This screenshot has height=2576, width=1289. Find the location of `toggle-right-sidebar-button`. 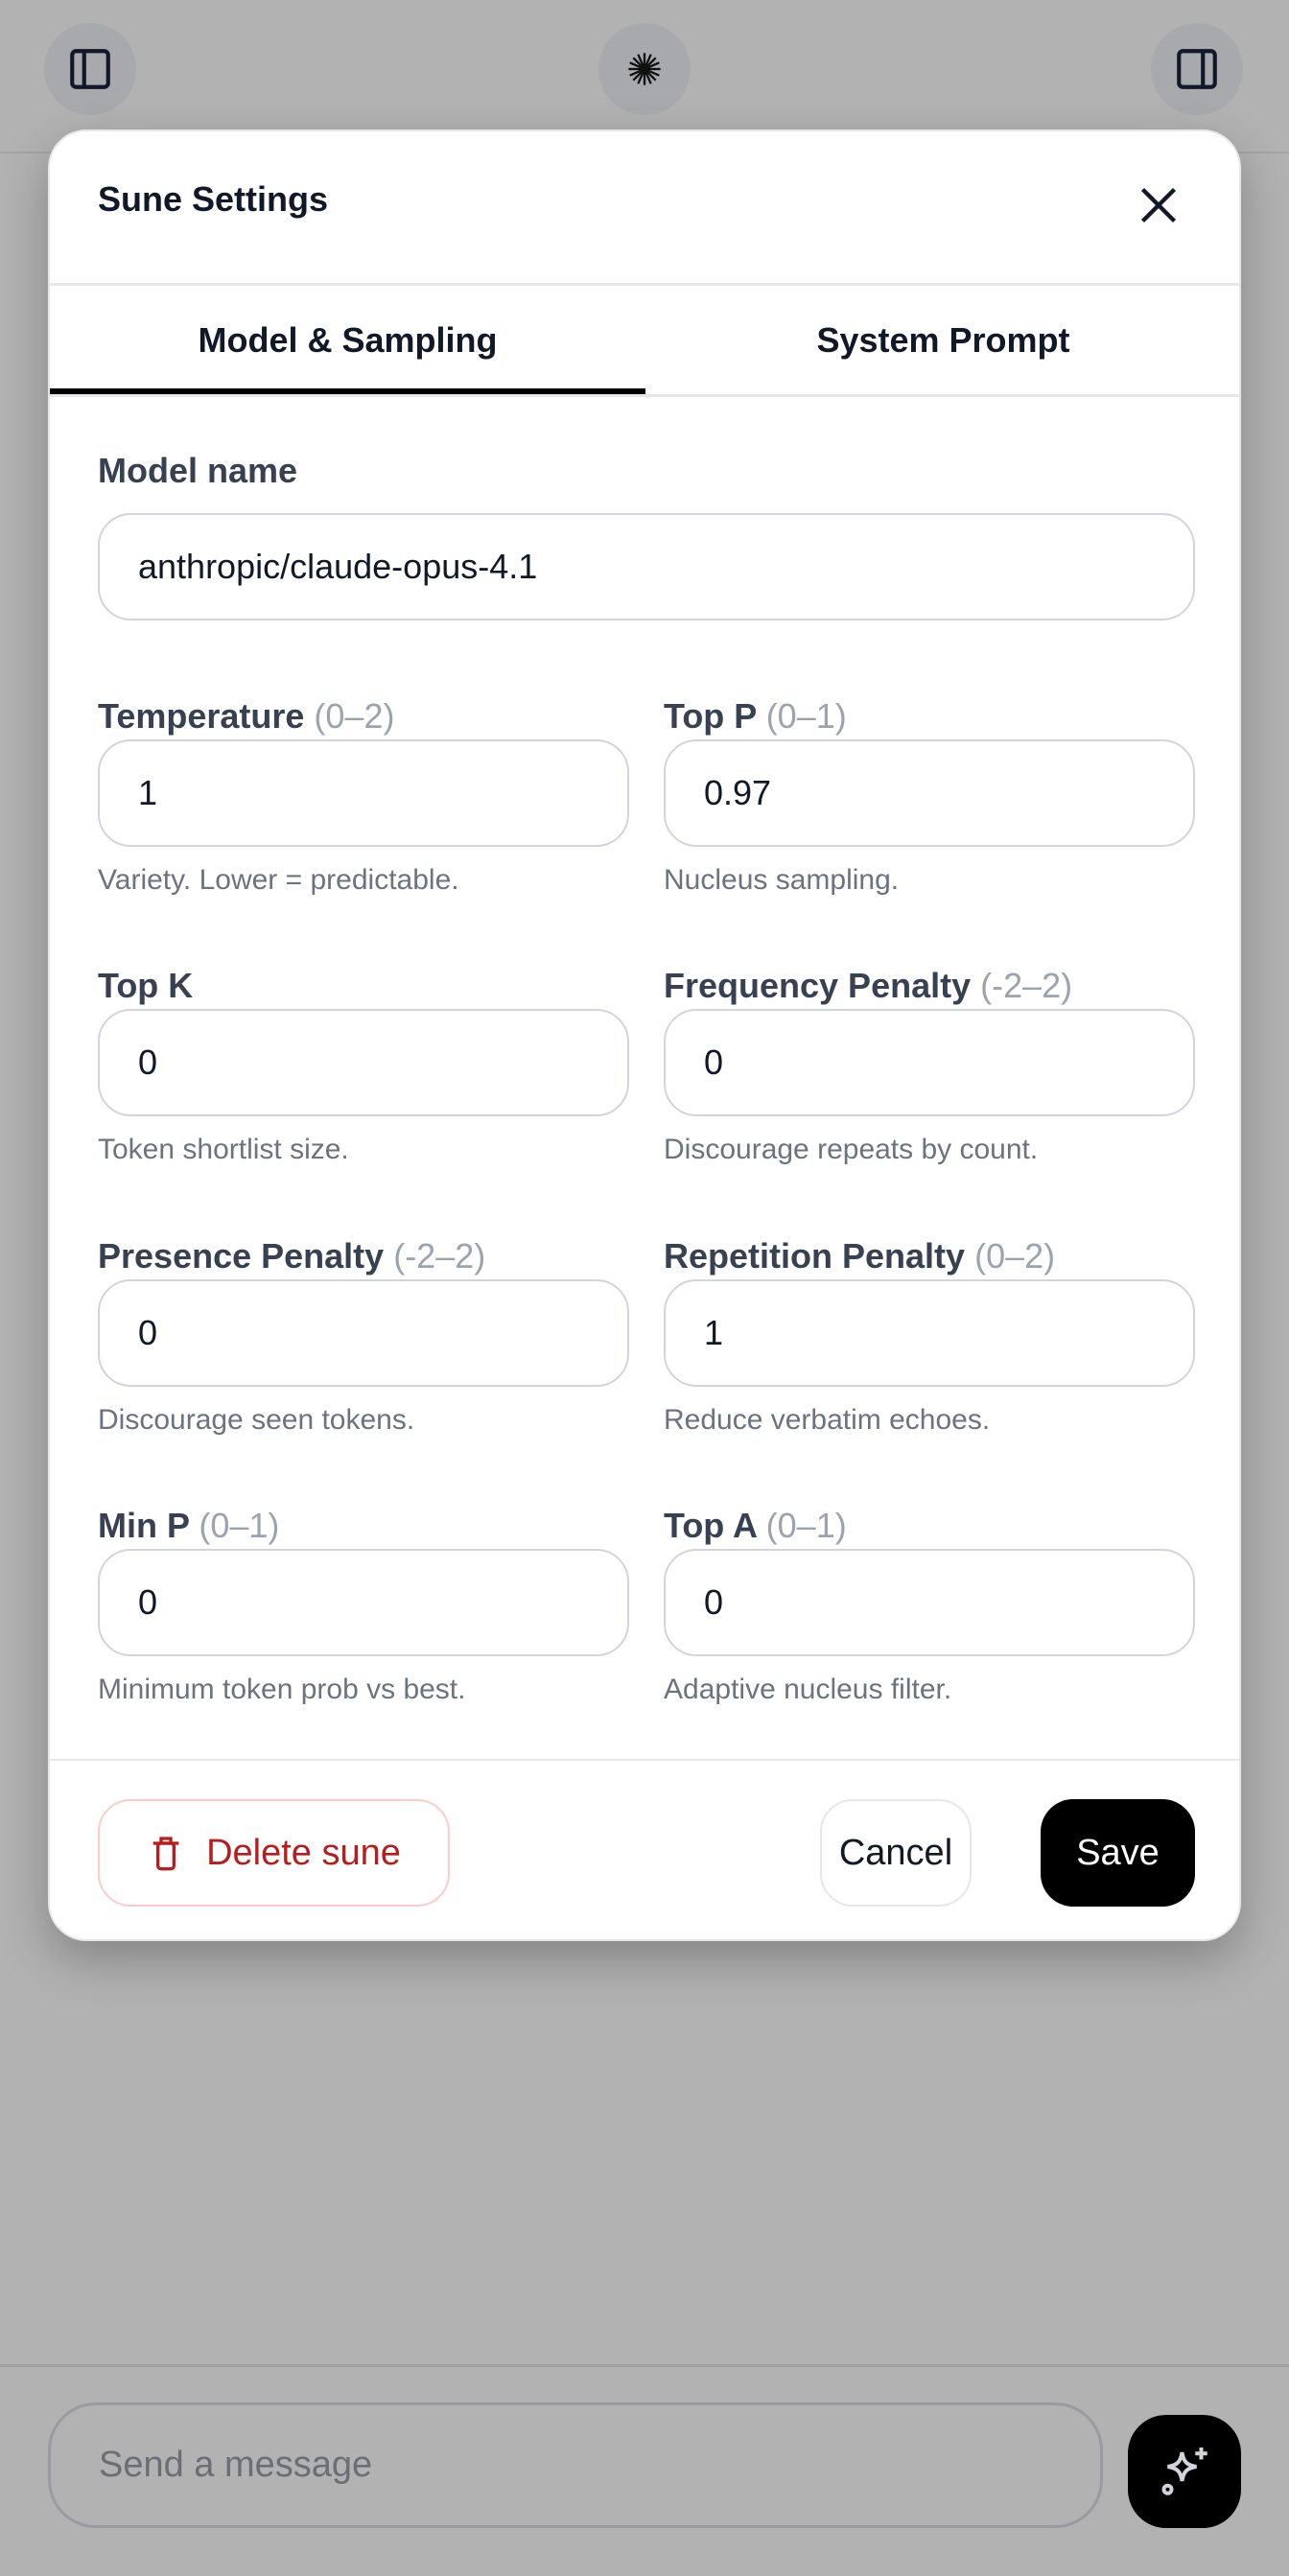

toggle-right-sidebar-button is located at coordinates (1197, 69).